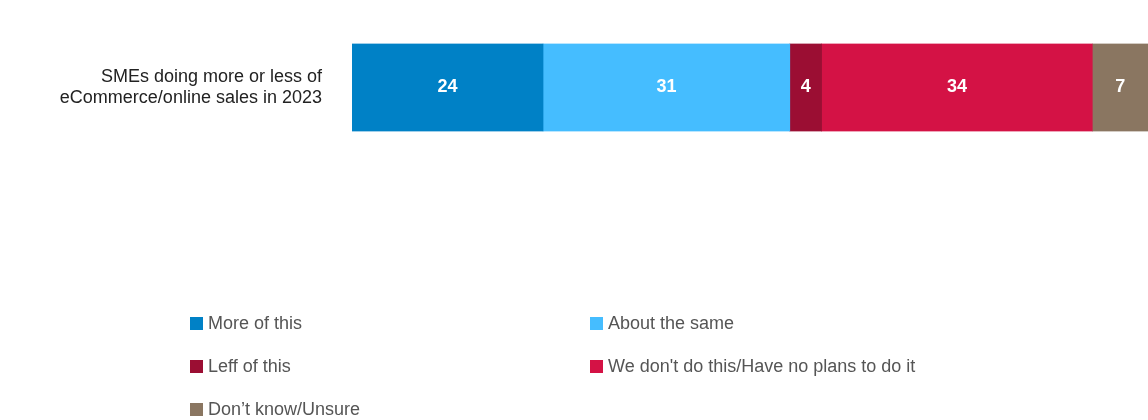 The image size is (1148, 420). Describe the element at coordinates (249, 366) in the screenshot. I see `legend-label: Leff of this` at that location.